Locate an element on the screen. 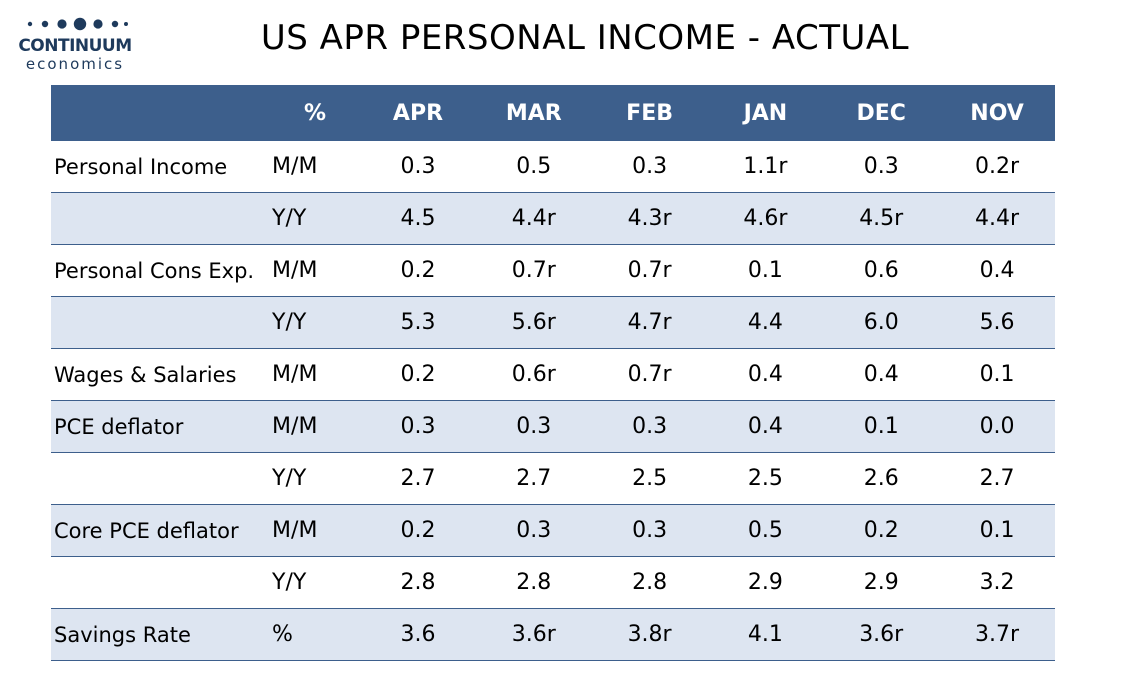 This screenshot has height=680, width=1134. header-apr: APR is located at coordinates (418, 113).